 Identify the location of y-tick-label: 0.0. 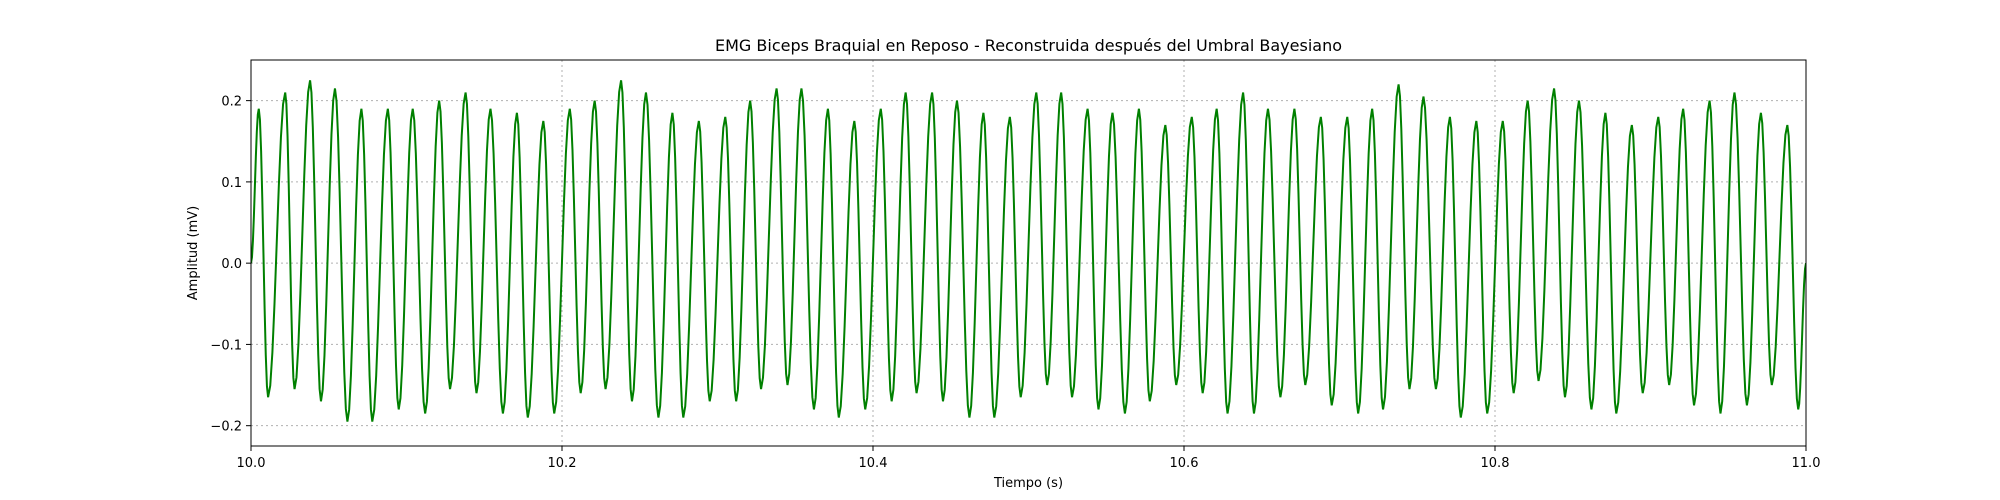
(231, 264).